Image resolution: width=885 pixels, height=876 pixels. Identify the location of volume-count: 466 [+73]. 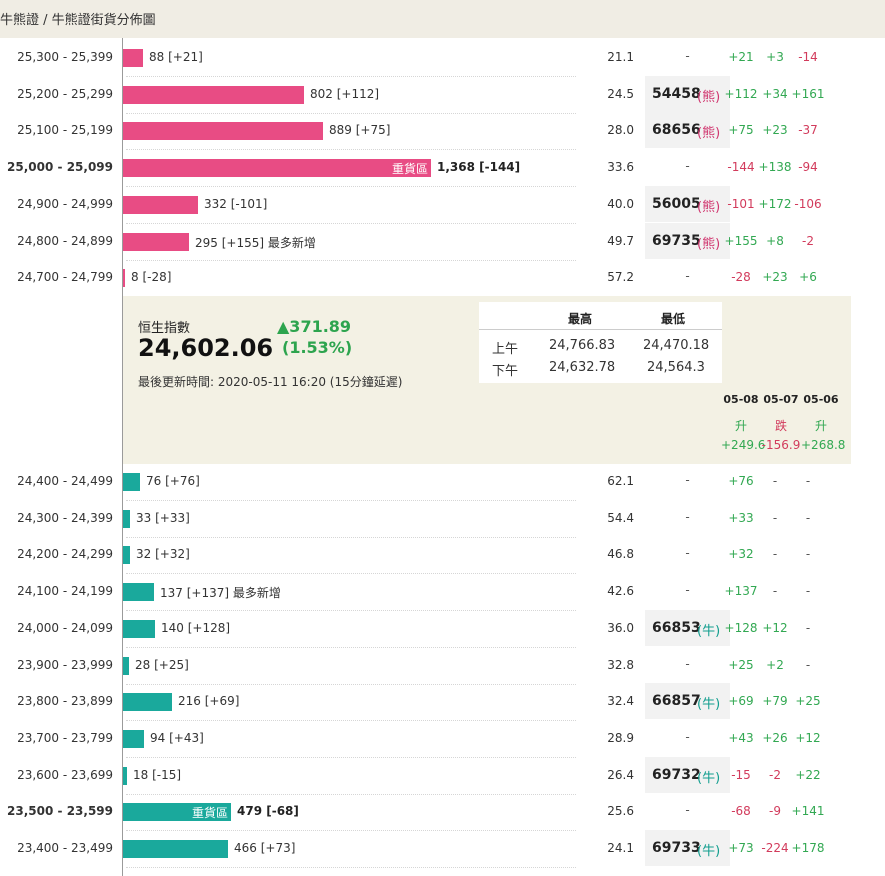
(265, 848).